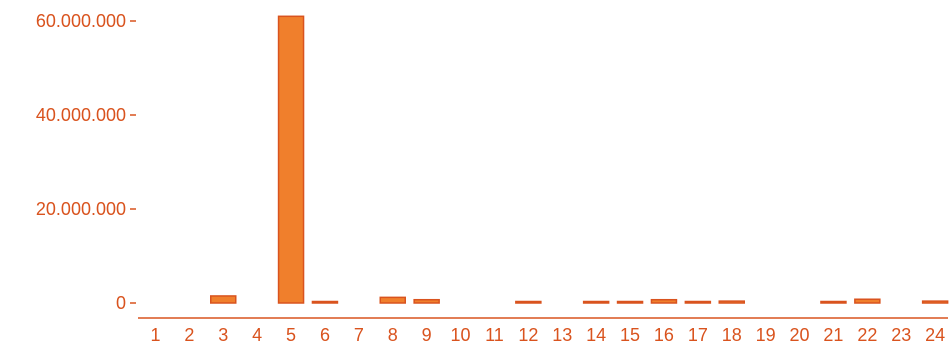 The image size is (950, 347). What do you see at coordinates (325, 335) in the screenshot?
I see `x-tick-label: 6` at bounding box center [325, 335].